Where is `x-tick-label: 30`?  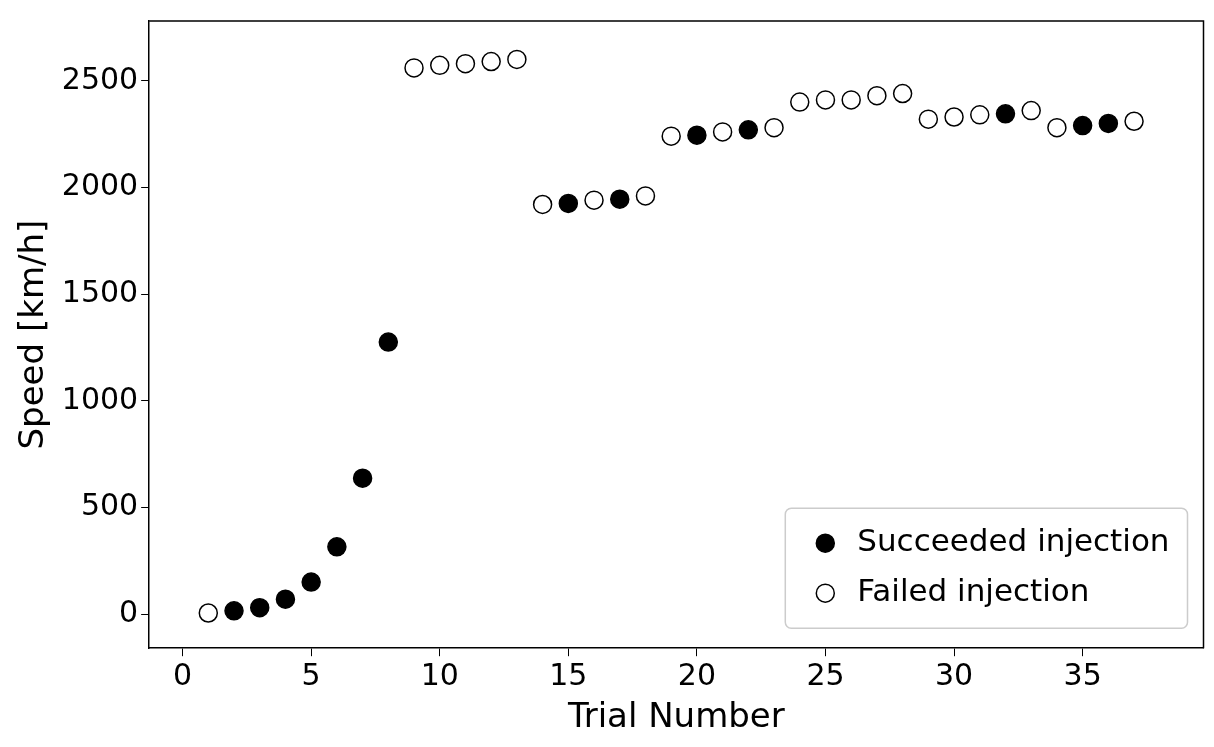 x-tick-label: 30 is located at coordinates (954, 674).